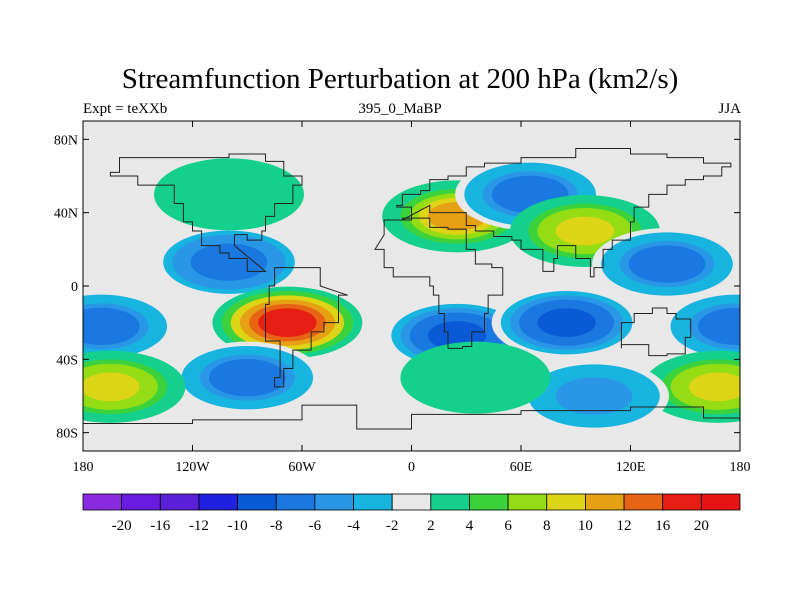  What do you see at coordinates (67, 360) in the screenshot?
I see `y-tick-label: 40S` at bounding box center [67, 360].